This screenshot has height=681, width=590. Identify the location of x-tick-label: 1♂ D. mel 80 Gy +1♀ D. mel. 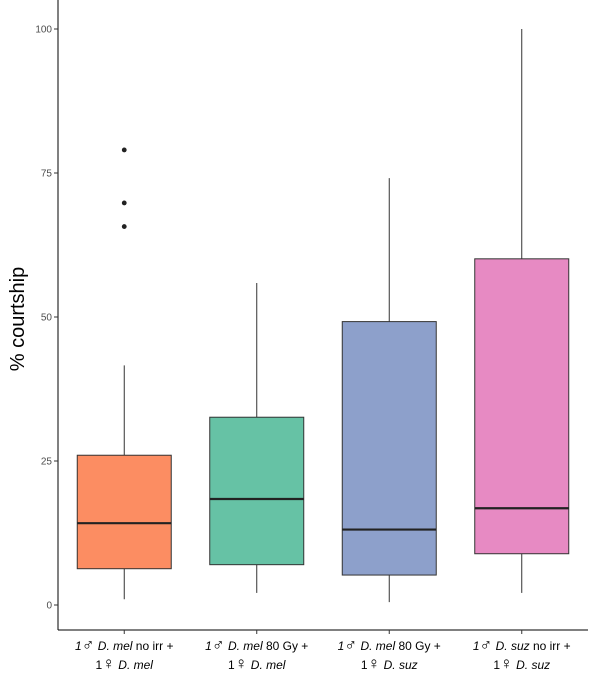
(257, 655).